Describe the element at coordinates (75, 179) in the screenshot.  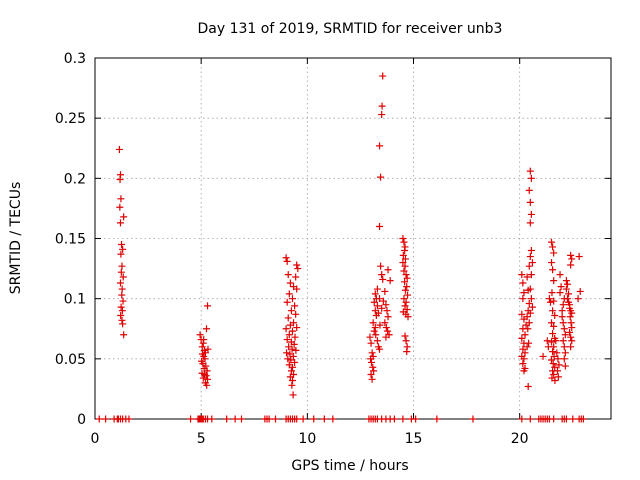
I see `y-tick-label: 0.2` at that location.